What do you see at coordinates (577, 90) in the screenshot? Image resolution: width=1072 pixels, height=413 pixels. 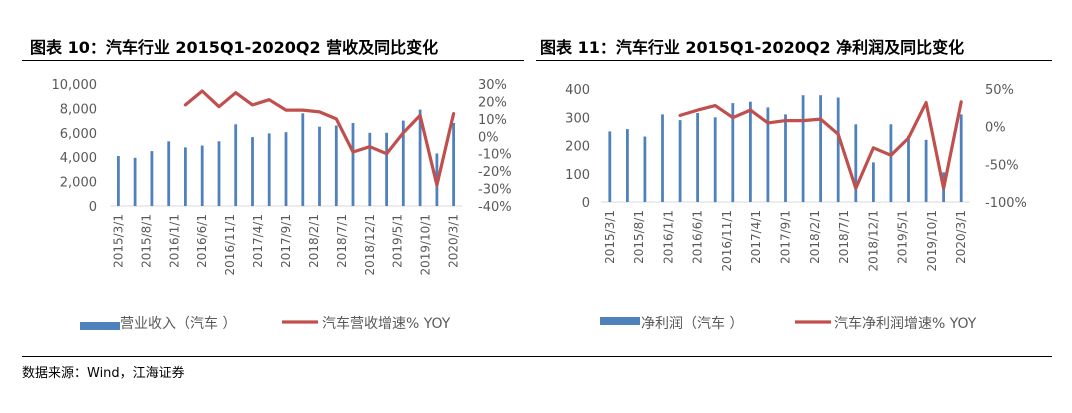 I see `y-left-tick-label: 400` at bounding box center [577, 90].